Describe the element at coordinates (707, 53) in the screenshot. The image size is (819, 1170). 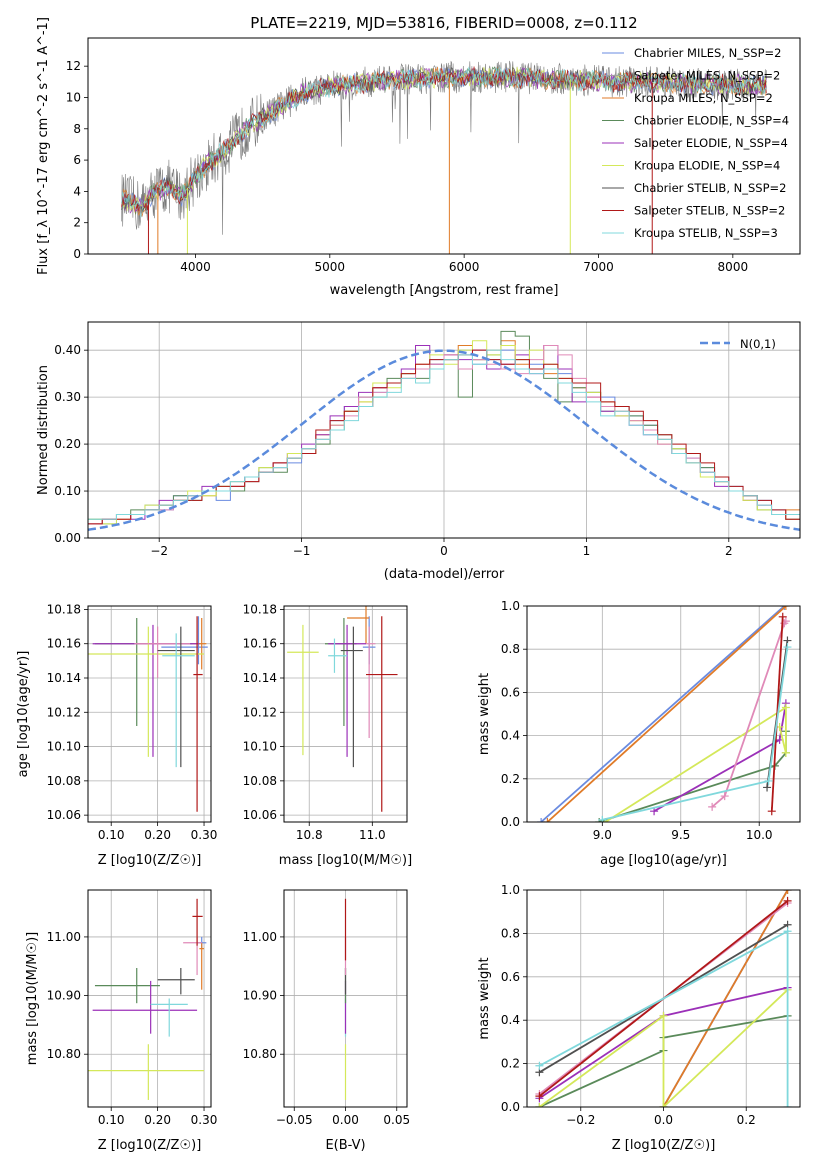
I see `legend-entry: Chabrier MILES, N_SSP=2` at that location.